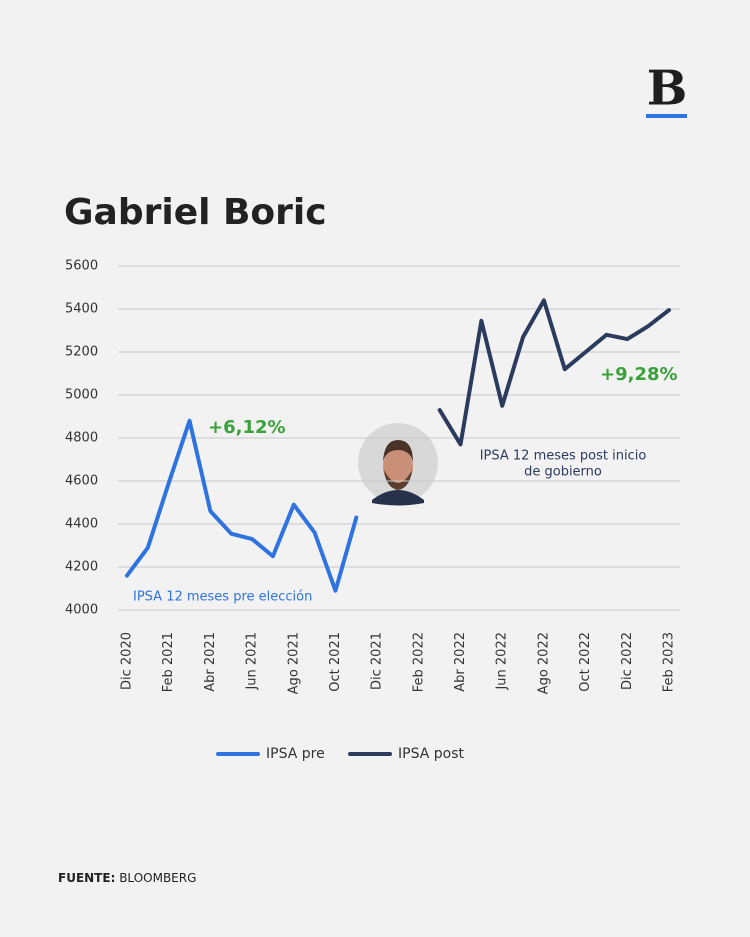 Image resolution: width=750 pixels, height=937 pixels. What do you see at coordinates (377, 661) in the screenshot?
I see `x-tick-label: Dic 2021` at bounding box center [377, 661].